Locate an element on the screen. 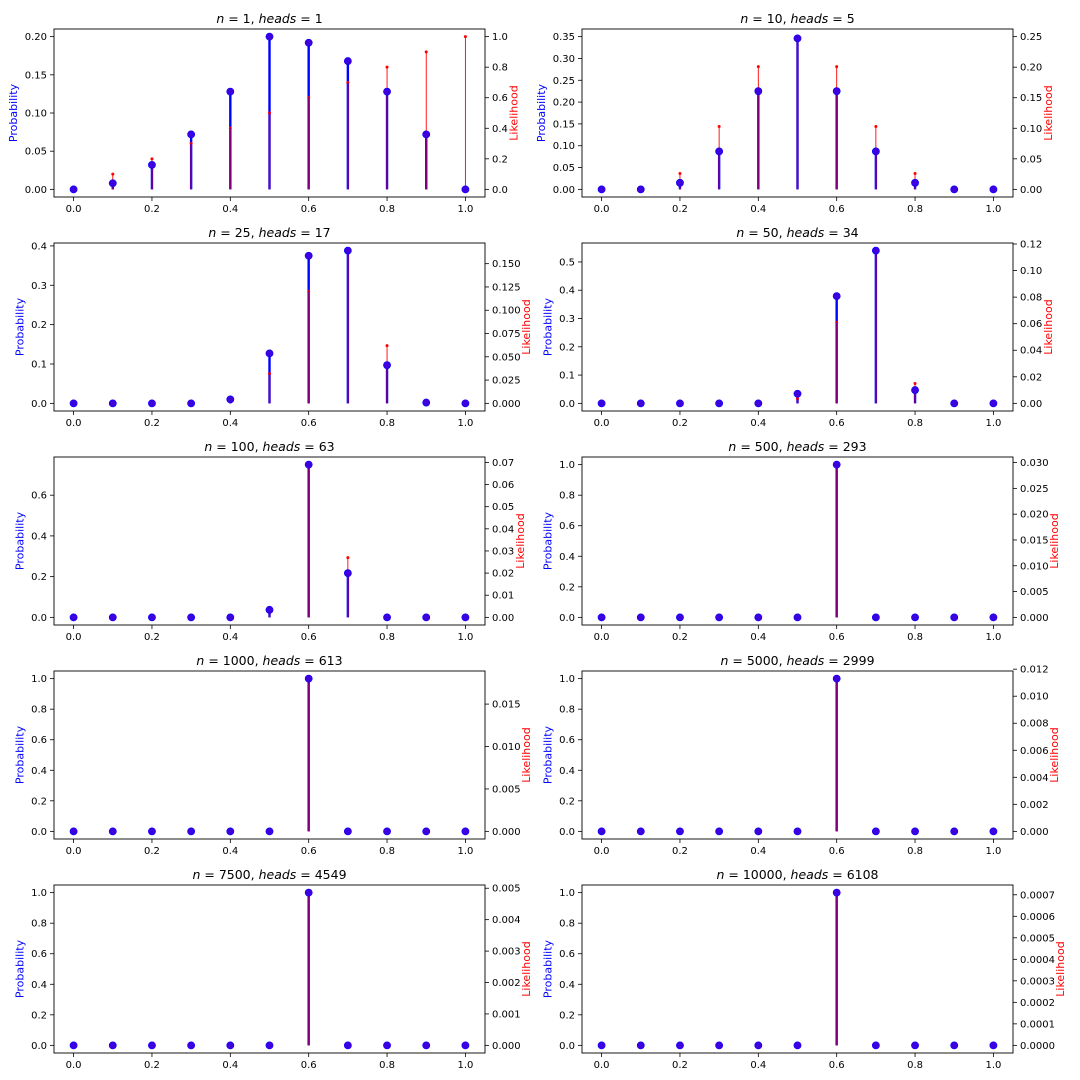 Image resolution: width=1080 pixels, height=1080 pixels. y-left-tick-label: 0.35 is located at coordinates (564, 37).